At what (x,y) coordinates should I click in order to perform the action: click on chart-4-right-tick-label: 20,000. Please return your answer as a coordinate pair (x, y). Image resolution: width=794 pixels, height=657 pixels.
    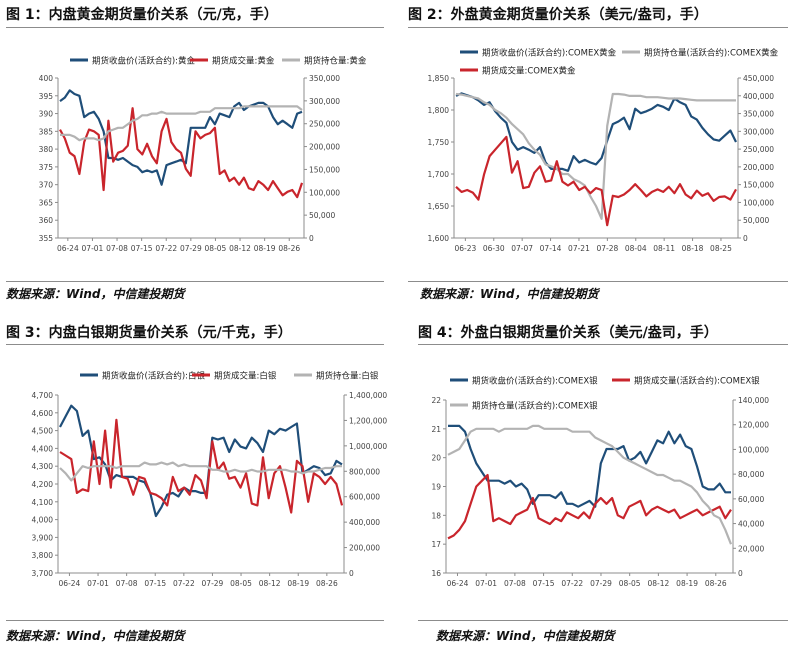
    Looking at the image, I should click on (751, 548).